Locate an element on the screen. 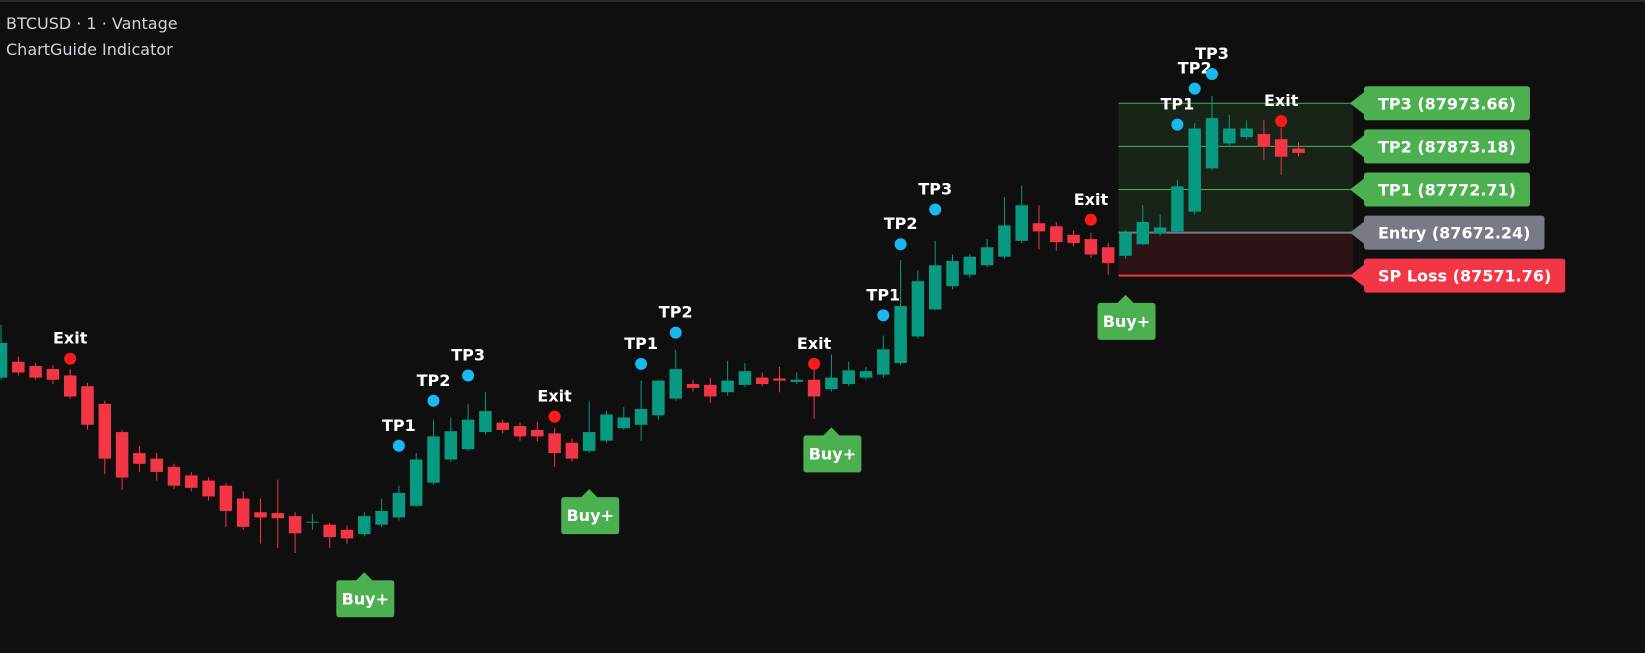 The height and width of the screenshot is (653, 1645). level-label: TP2 (87873.18) is located at coordinates (1440, 146).